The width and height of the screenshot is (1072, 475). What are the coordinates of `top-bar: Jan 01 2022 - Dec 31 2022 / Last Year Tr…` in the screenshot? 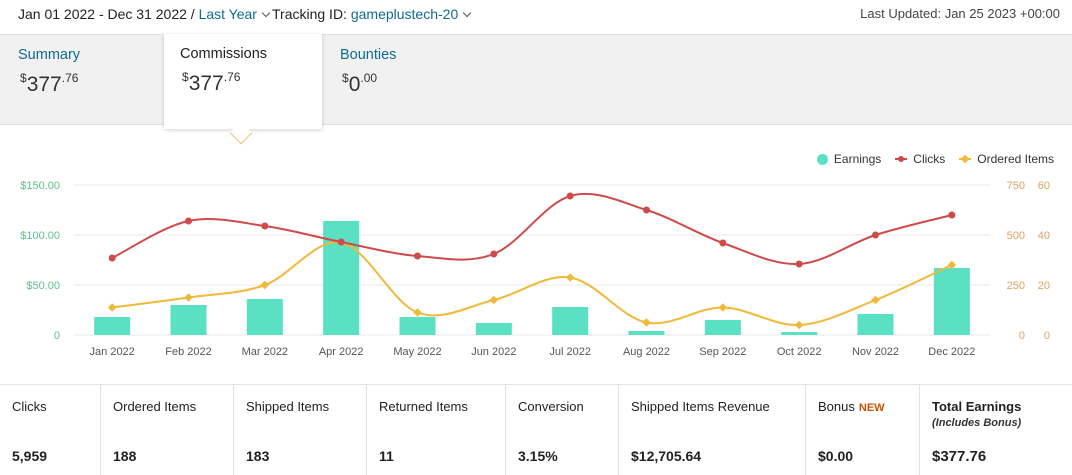 It's located at (536, 15).